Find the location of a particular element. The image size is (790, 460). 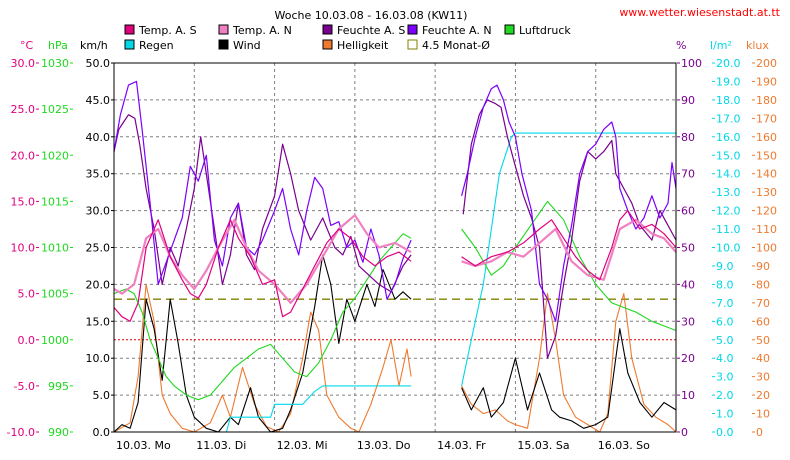

humidity-tick-label: 100 is located at coordinates (691, 63).